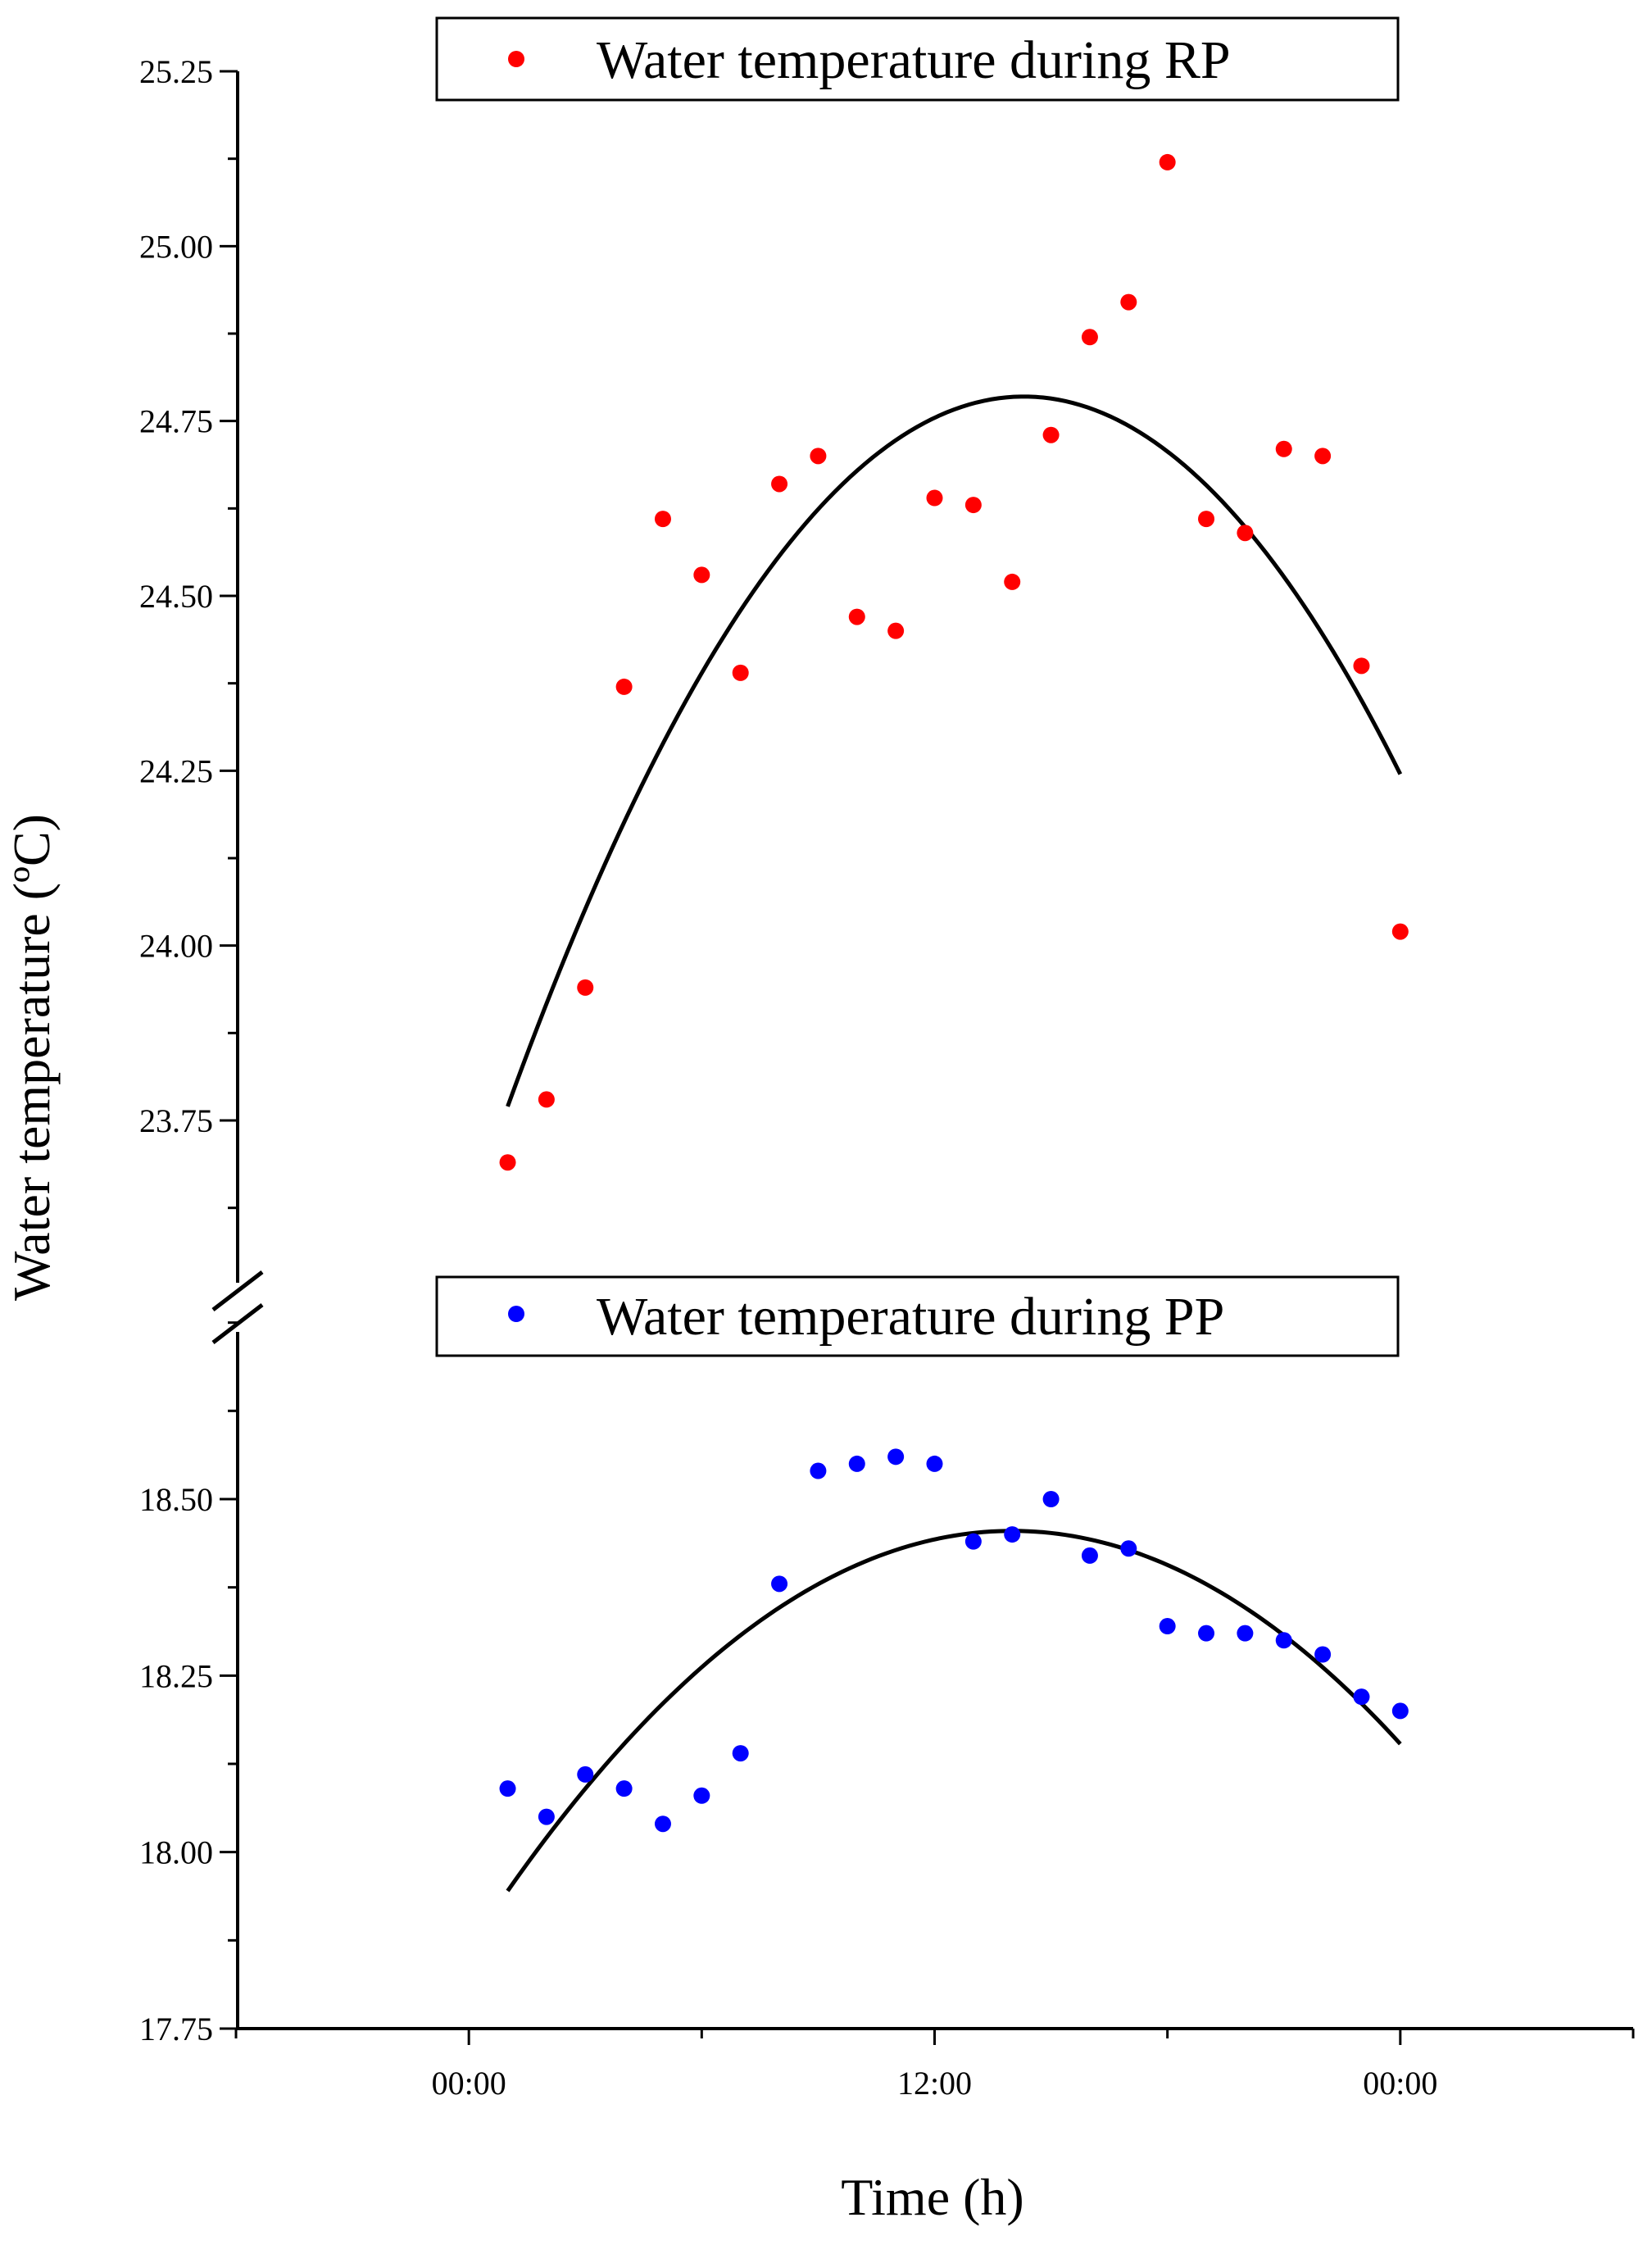  I want to click on legend-rp: Water temperature during RP, so click(917, 59).